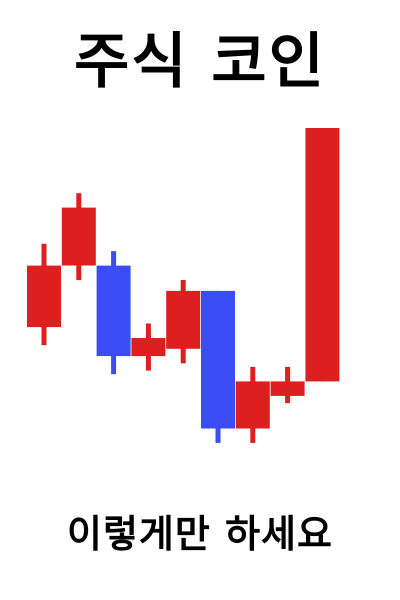  What do you see at coordinates (200, 534) in the screenshot?
I see `caption: 이렇게만 하세요` at bounding box center [200, 534].